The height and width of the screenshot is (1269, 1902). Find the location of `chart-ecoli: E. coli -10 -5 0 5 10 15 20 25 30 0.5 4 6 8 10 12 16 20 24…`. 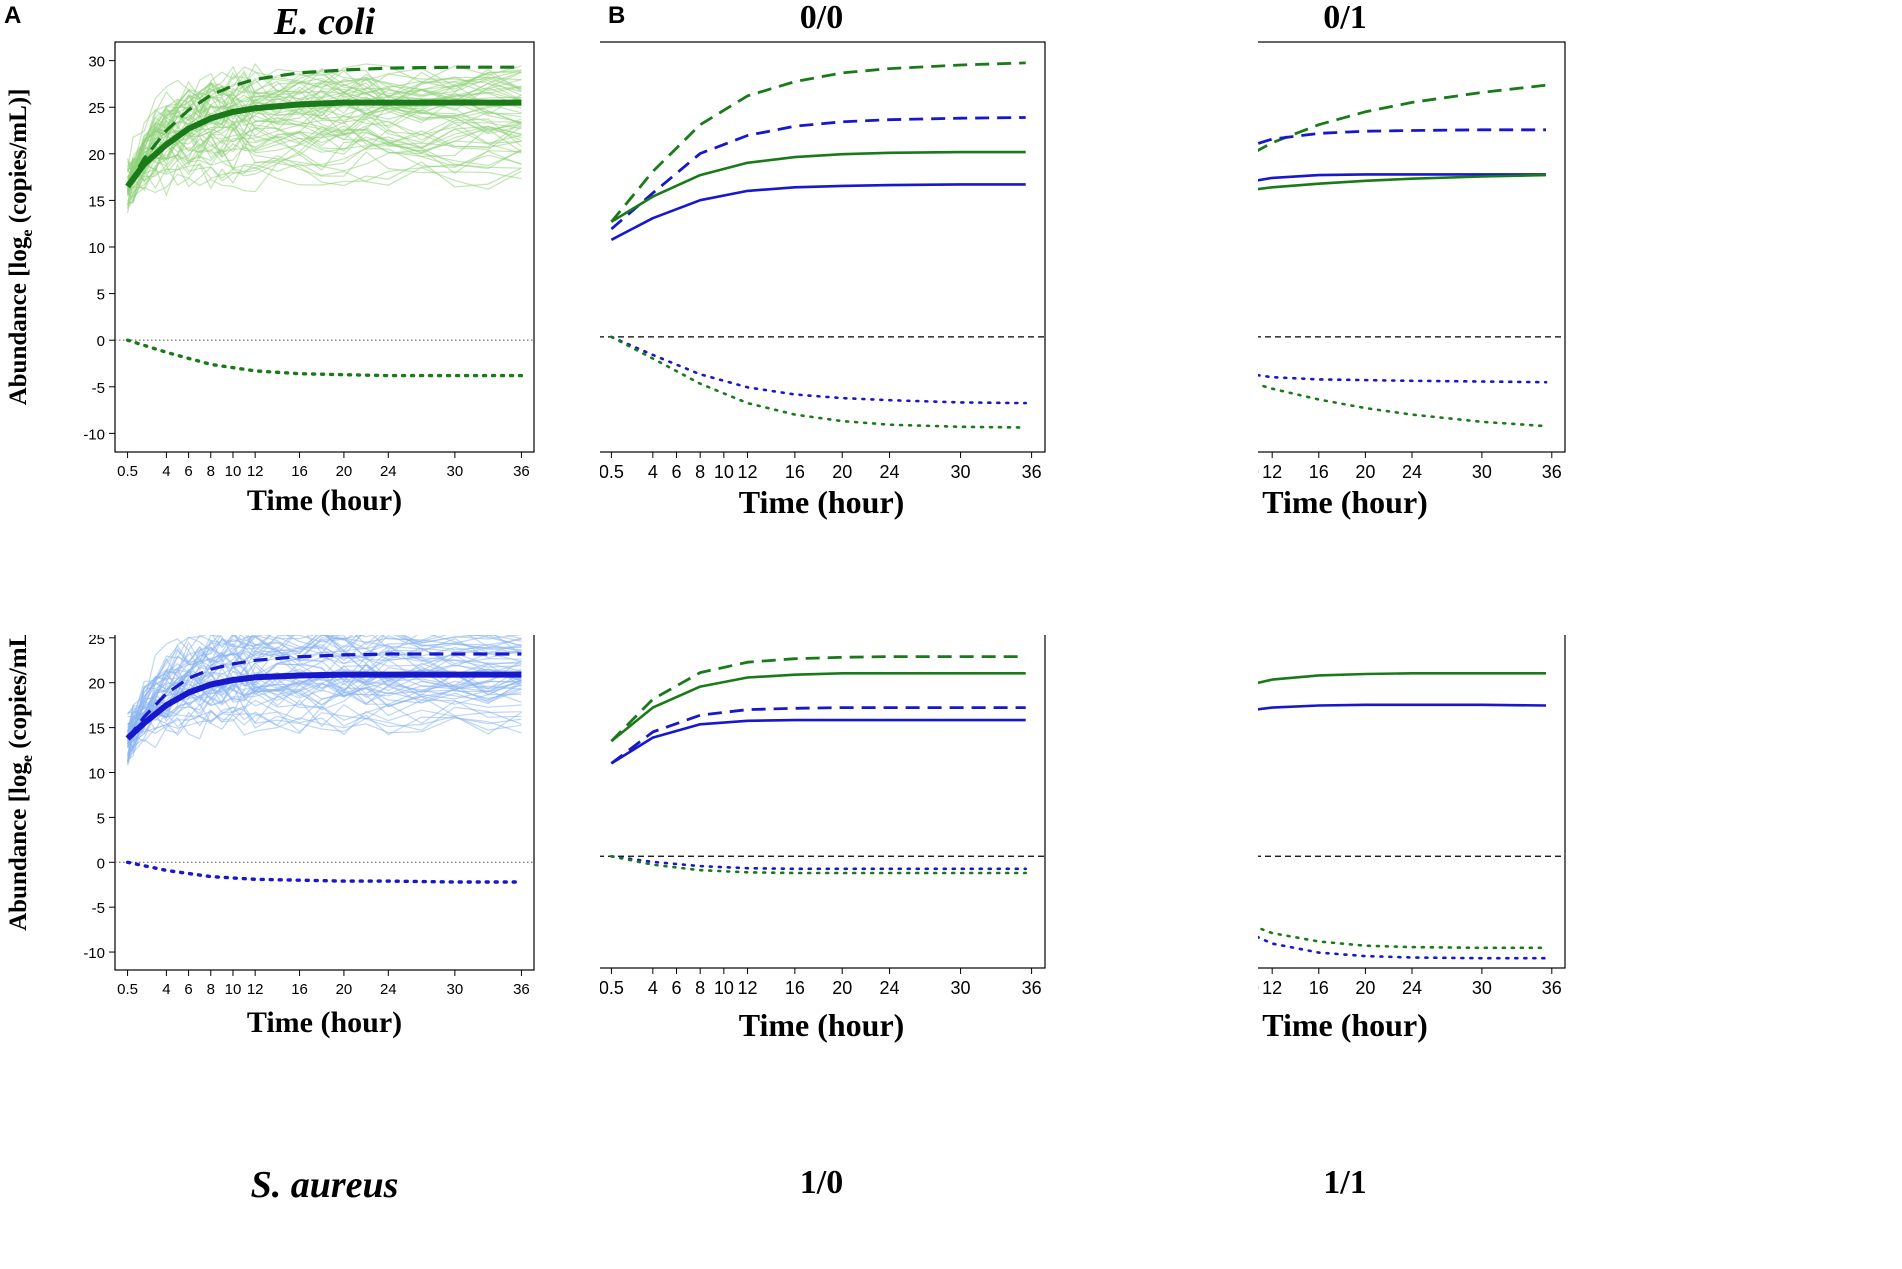

chart-ecoli: E. coli -10 -5 0 5 10 15 20 25 30 0.5 4 6 8 10 12 16 20 24… is located at coordinates (270, 259).